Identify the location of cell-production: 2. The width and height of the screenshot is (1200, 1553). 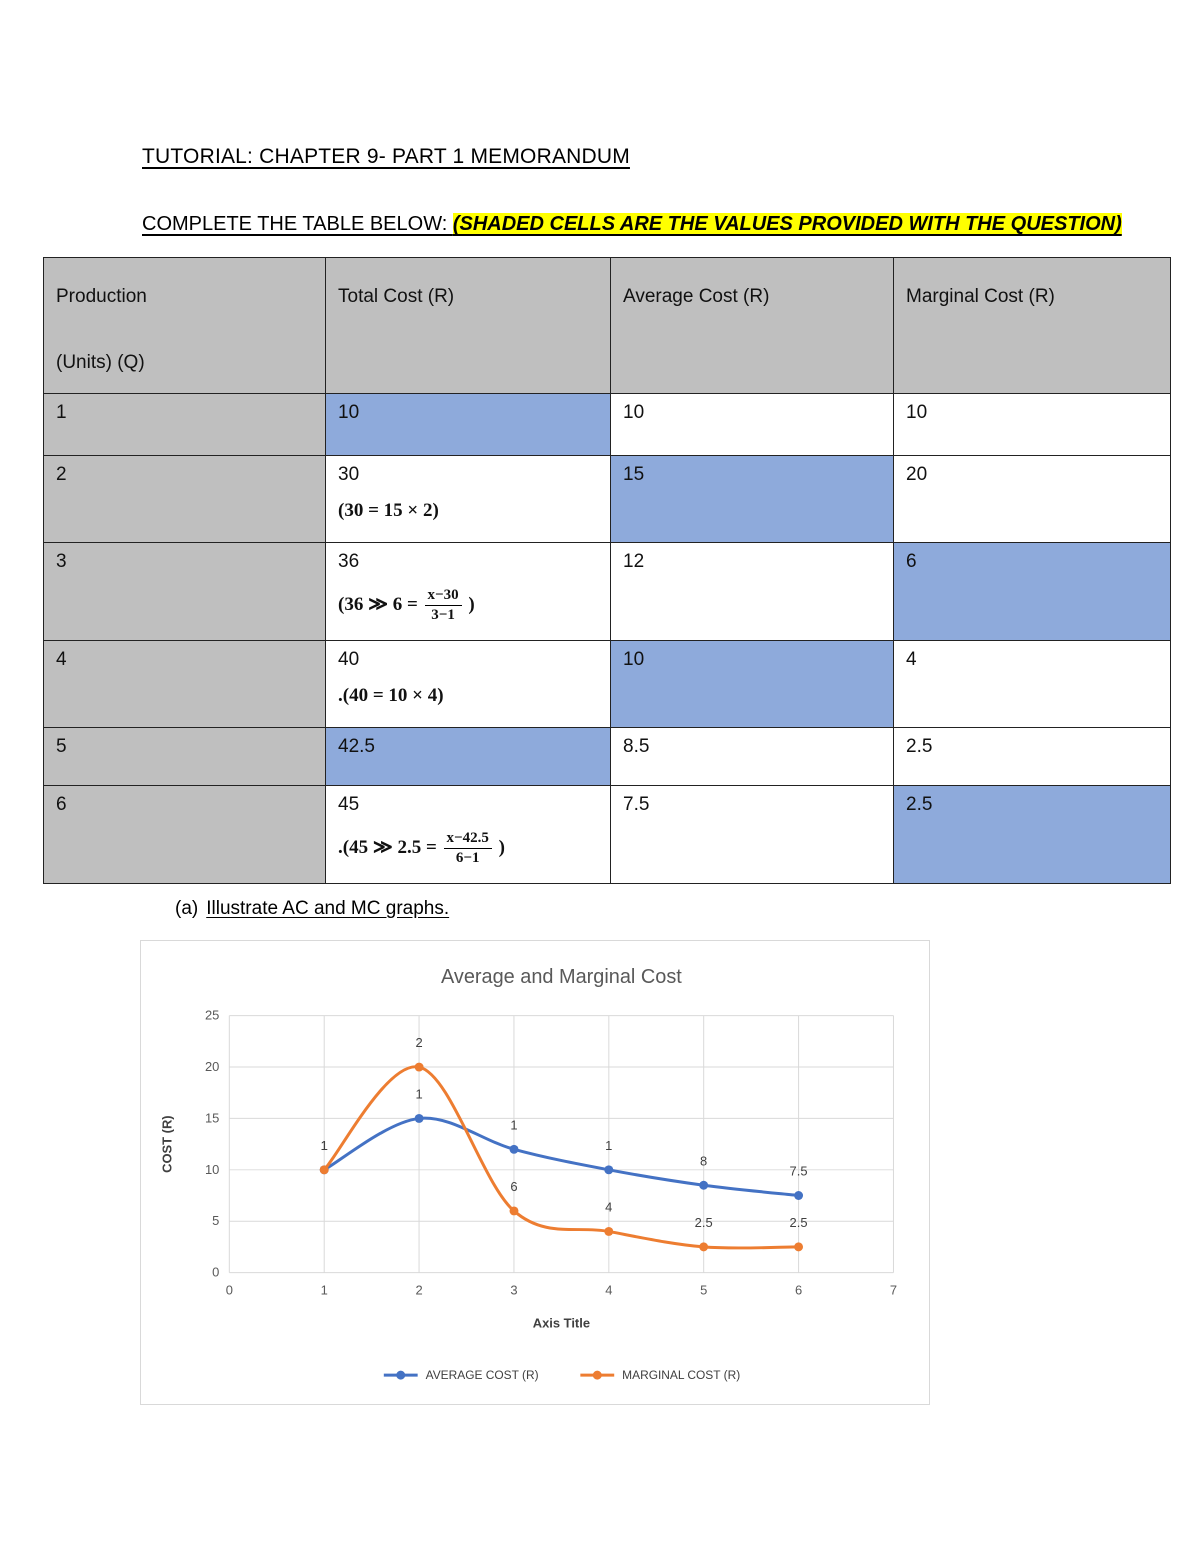
(184, 499).